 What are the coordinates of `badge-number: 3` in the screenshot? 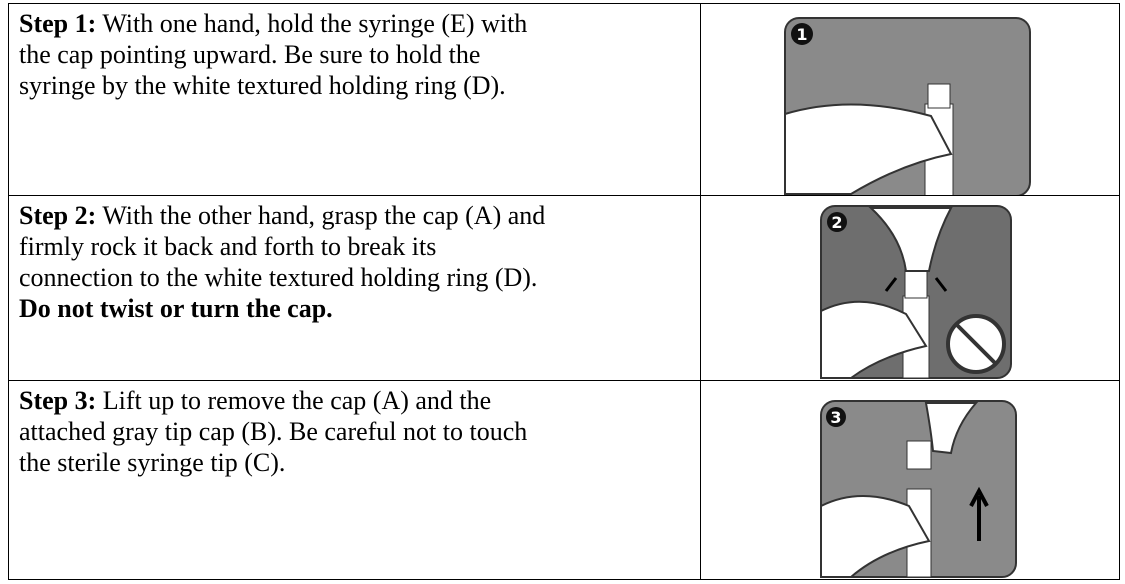 It's located at (835, 417).